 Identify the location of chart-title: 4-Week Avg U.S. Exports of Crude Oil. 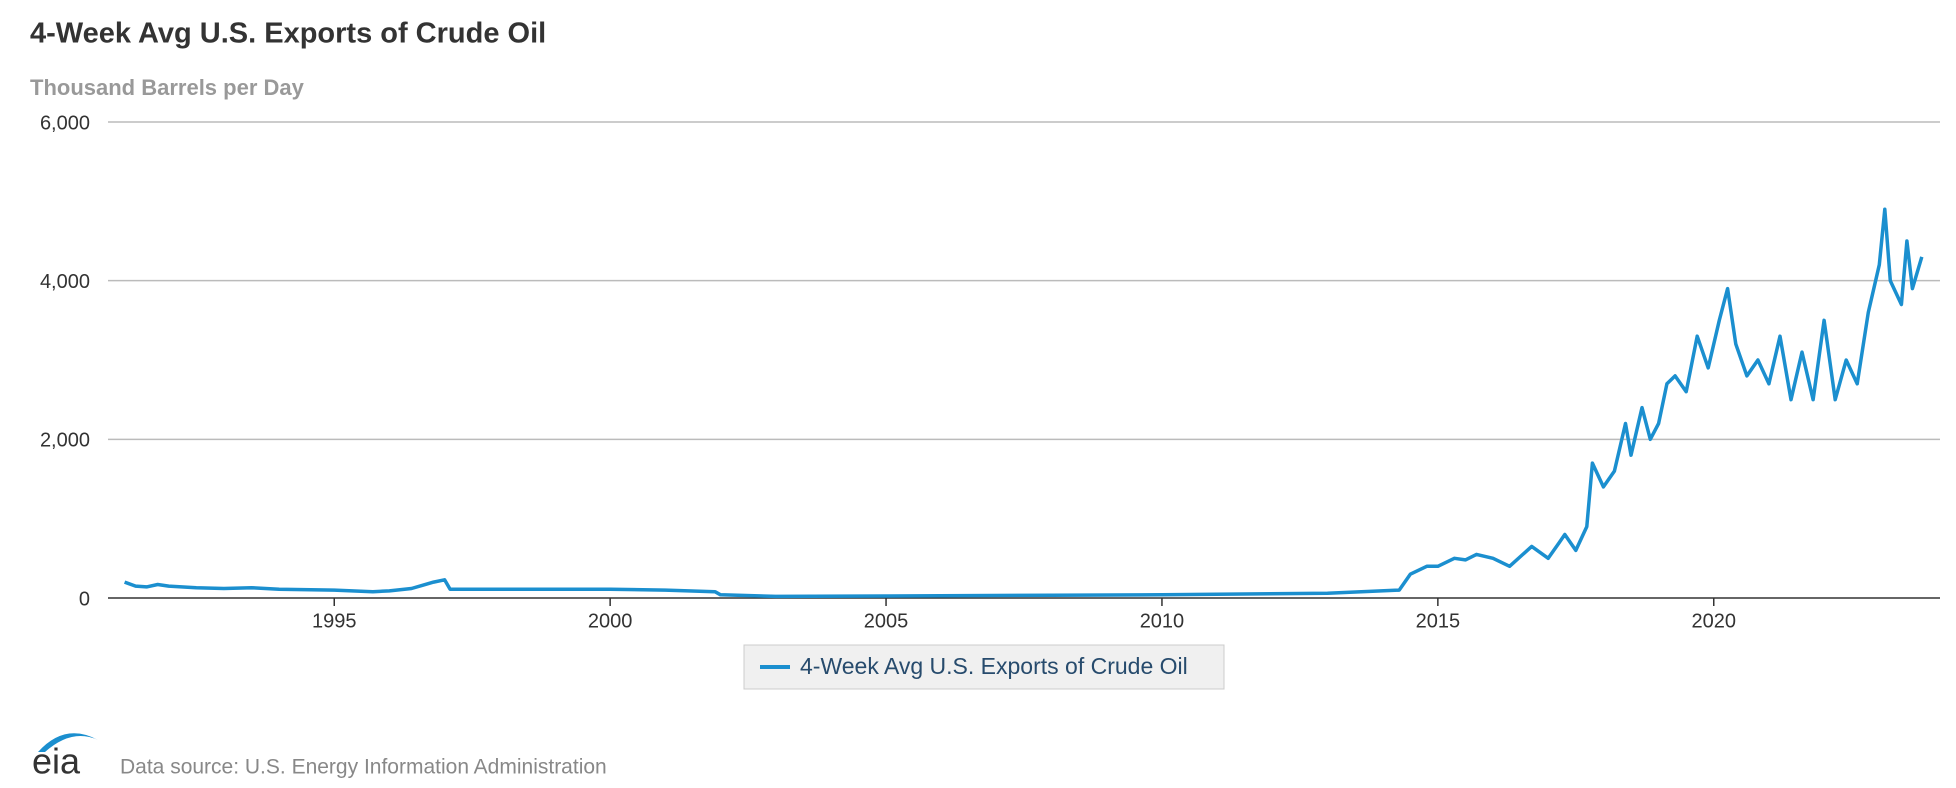
(288, 34).